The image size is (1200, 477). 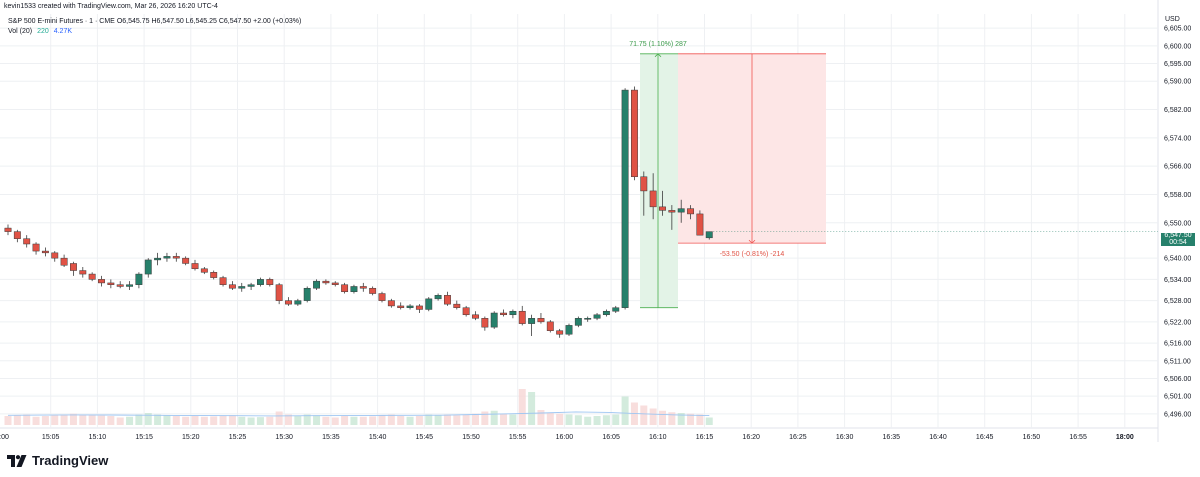 What do you see at coordinates (133, 21) in the screenshot?
I see `legend-open: O6,545.75` at bounding box center [133, 21].